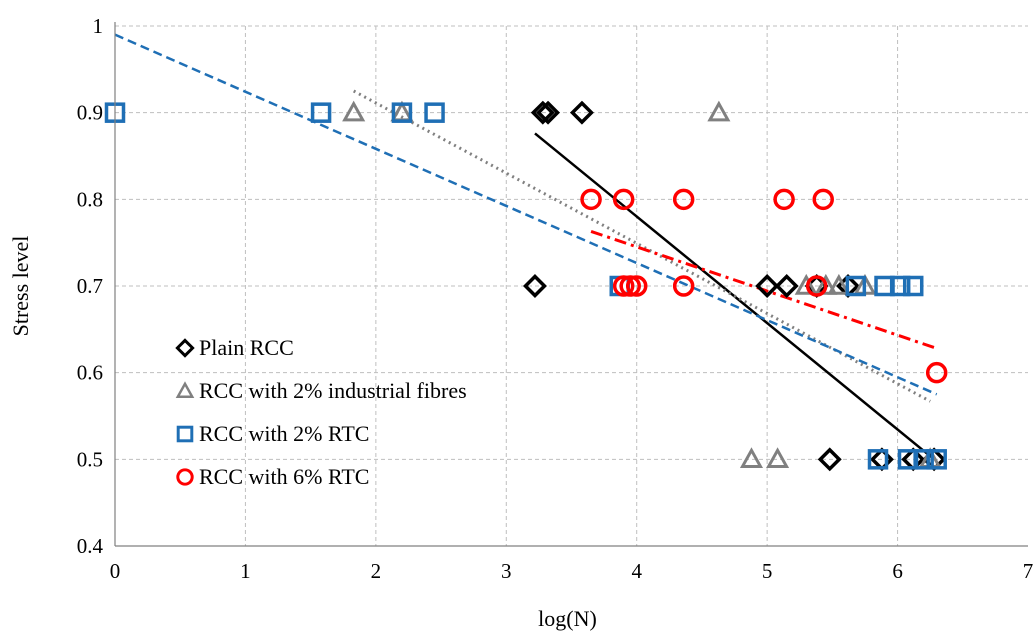 The image size is (1034, 631). What do you see at coordinates (115, 571) in the screenshot?
I see `x-tick-label-0: 0` at bounding box center [115, 571].